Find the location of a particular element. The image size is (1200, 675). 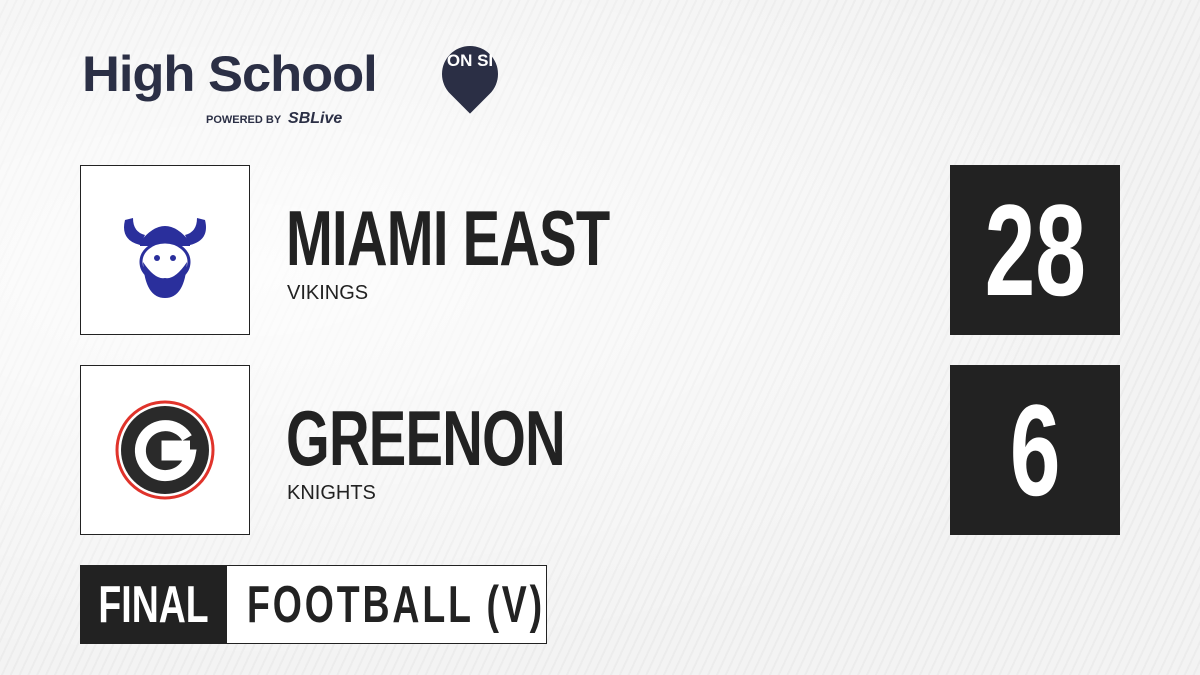

team-logo-greenon is located at coordinates (165, 450).